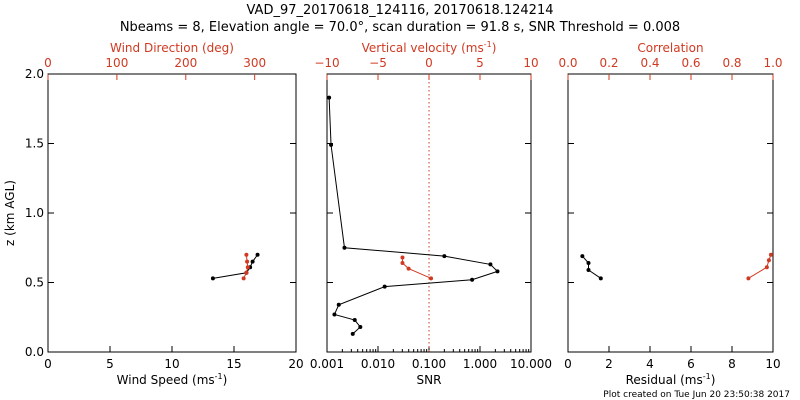  What do you see at coordinates (530, 63) in the screenshot?
I see `top-tick-label: 10` at bounding box center [530, 63].